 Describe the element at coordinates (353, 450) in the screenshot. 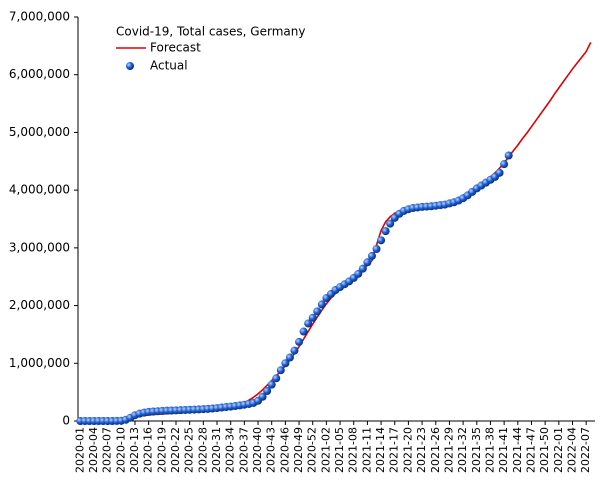

I see `x-tick-label: 2021-08` at that location.